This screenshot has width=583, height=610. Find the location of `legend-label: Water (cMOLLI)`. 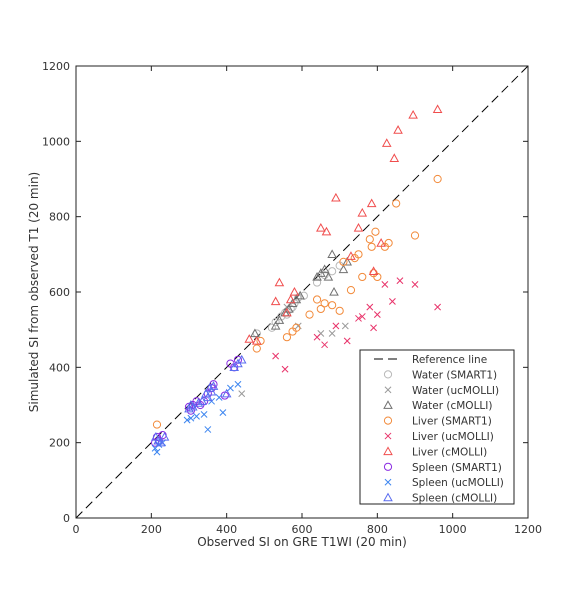

legend-label: Water (cMOLLI) is located at coordinates (452, 406).